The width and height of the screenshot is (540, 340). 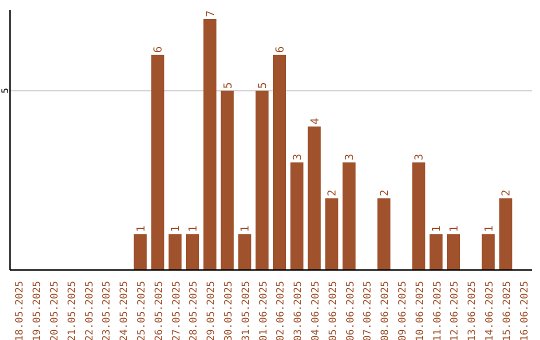 What do you see at coordinates (490, 310) in the screenshot?
I see `x-tick-label: 14.06.2025` at bounding box center [490, 310].